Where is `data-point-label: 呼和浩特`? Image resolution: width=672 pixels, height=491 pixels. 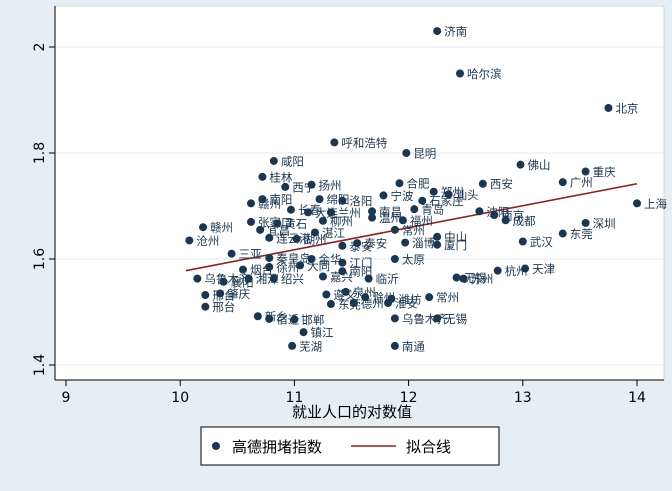 data-point-label: 呼和浩特 is located at coordinates (364, 143).